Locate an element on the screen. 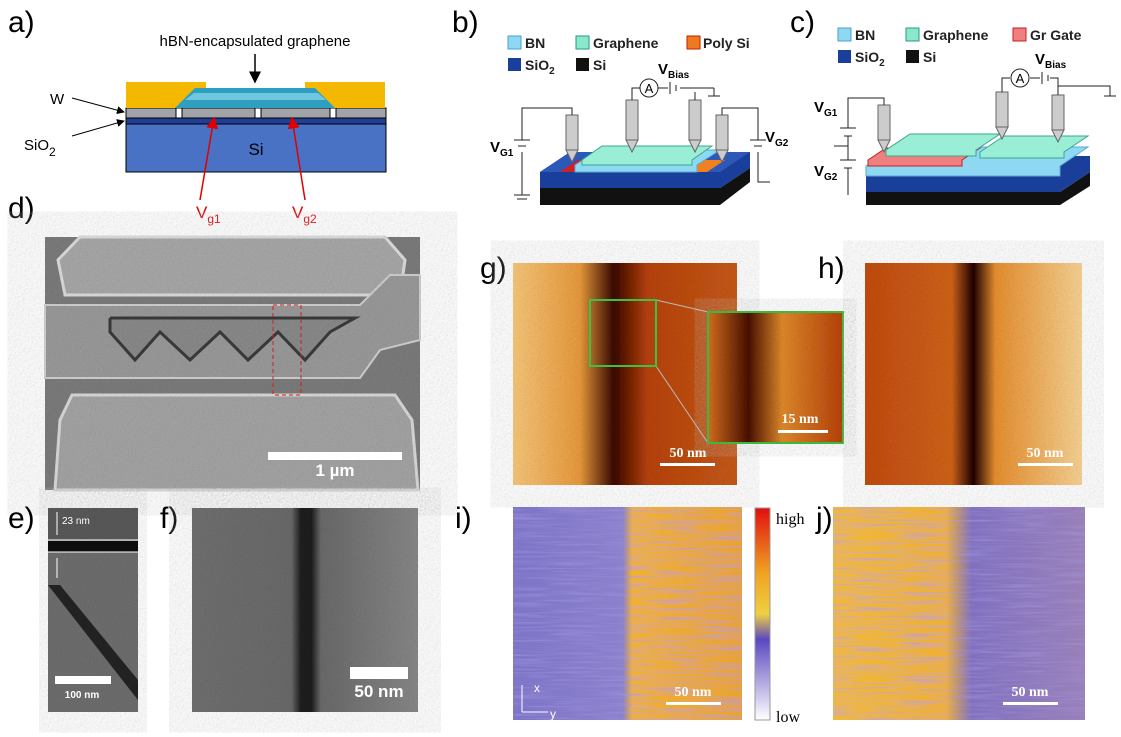 The height and width of the screenshot is (737, 1121). label: VG2 is located at coordinates (777, 139).